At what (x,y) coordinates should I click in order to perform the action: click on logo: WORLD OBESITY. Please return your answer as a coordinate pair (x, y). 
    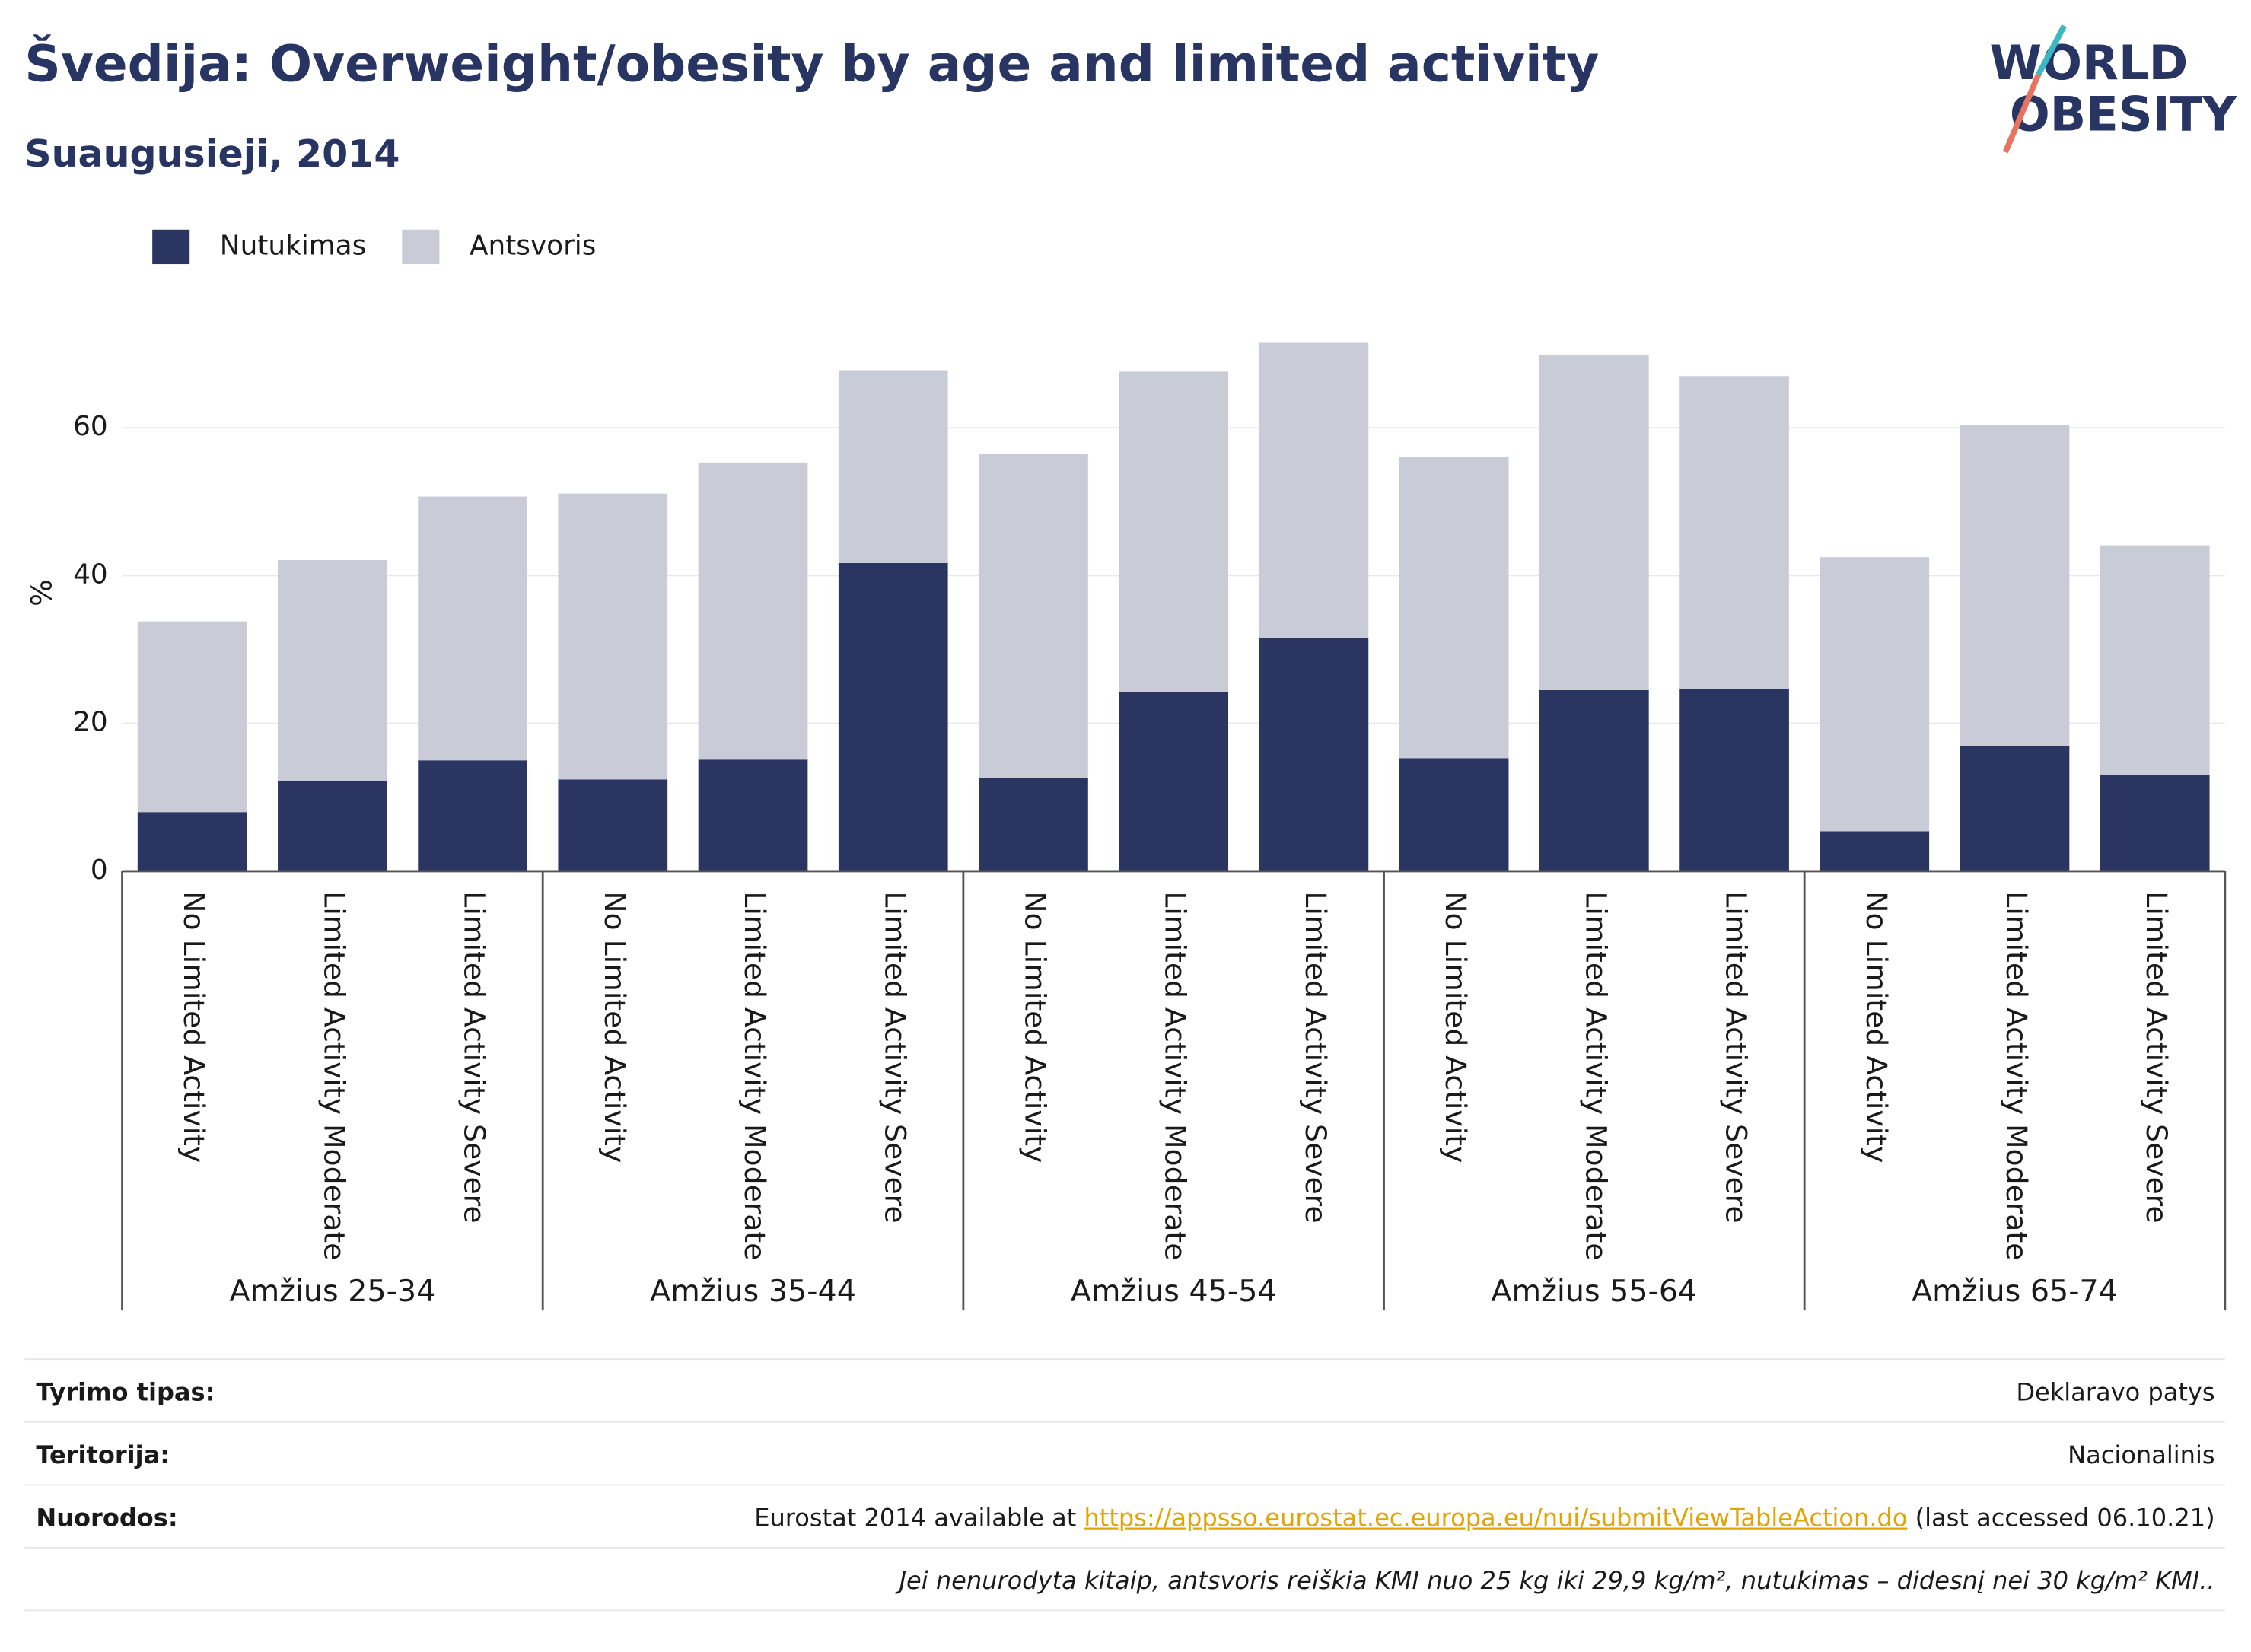
    Looking at the image, I should click on (2113, 89).